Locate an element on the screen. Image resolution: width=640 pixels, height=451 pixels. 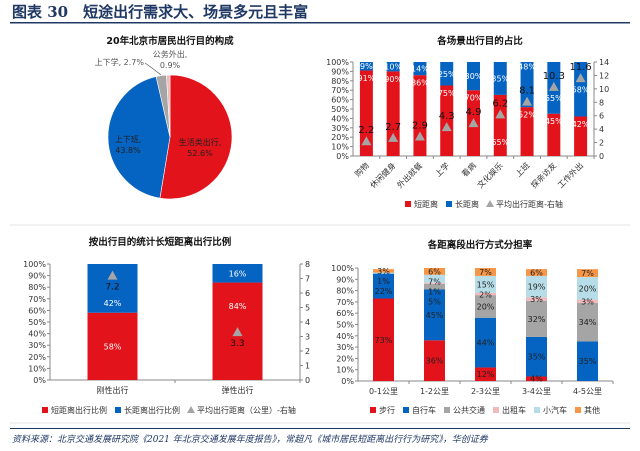
legend-label: 步行 is located at coordinates (387, 410).